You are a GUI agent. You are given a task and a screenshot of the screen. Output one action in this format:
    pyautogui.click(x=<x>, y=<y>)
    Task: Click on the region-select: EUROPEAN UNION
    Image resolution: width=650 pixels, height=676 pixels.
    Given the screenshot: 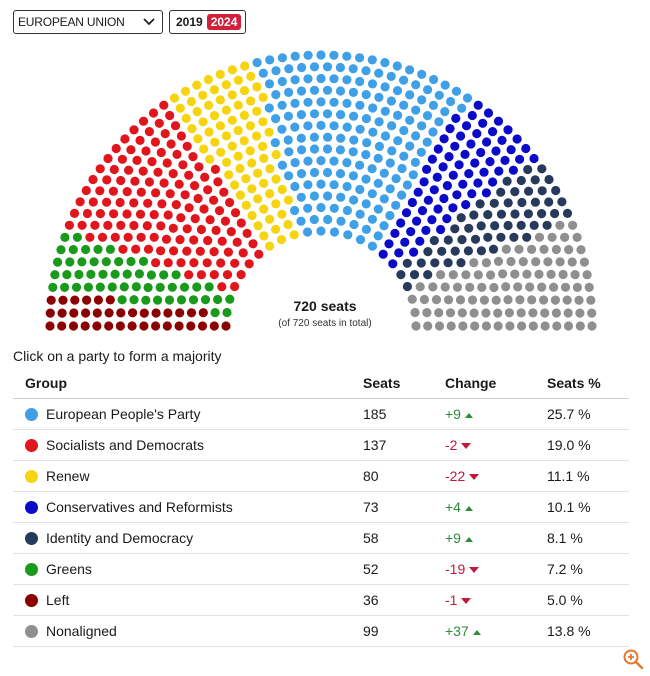 What is the action you would take?
    pyautogui.click(x=88, y=22)
    